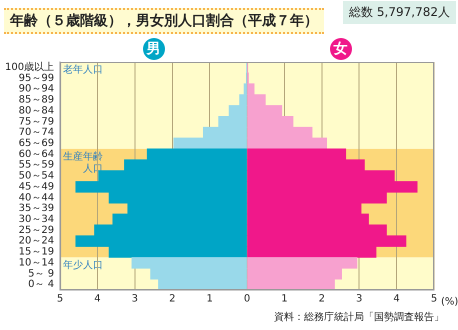 The height and width of the screenshot is (330, 458). Describe the element at coordinates (83, 265) in the screenshot. I see `band-label: 年少人口` at that location.